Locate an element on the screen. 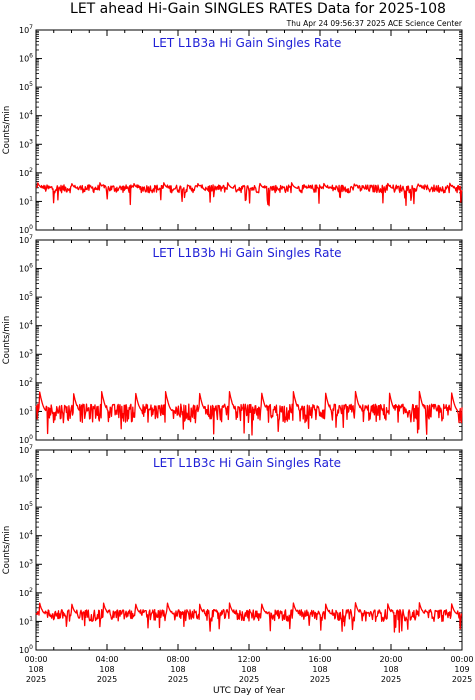  panel-title: LET L1B3a Hi Gain Singles Rate is located at coordinates (247, 43).